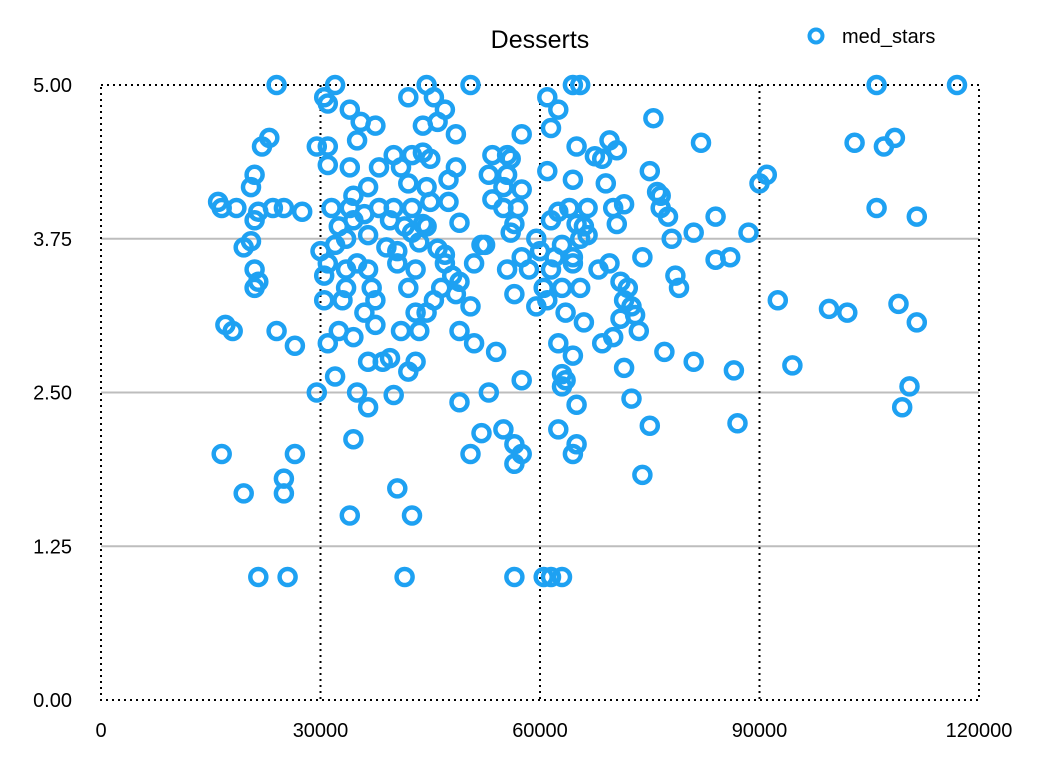 This screenshot has height=775, width=1042. What do you see at coordinates (540, 731) in the screenshot?
I see `x-tick-label: 60000` at bounding box center [540, 731].